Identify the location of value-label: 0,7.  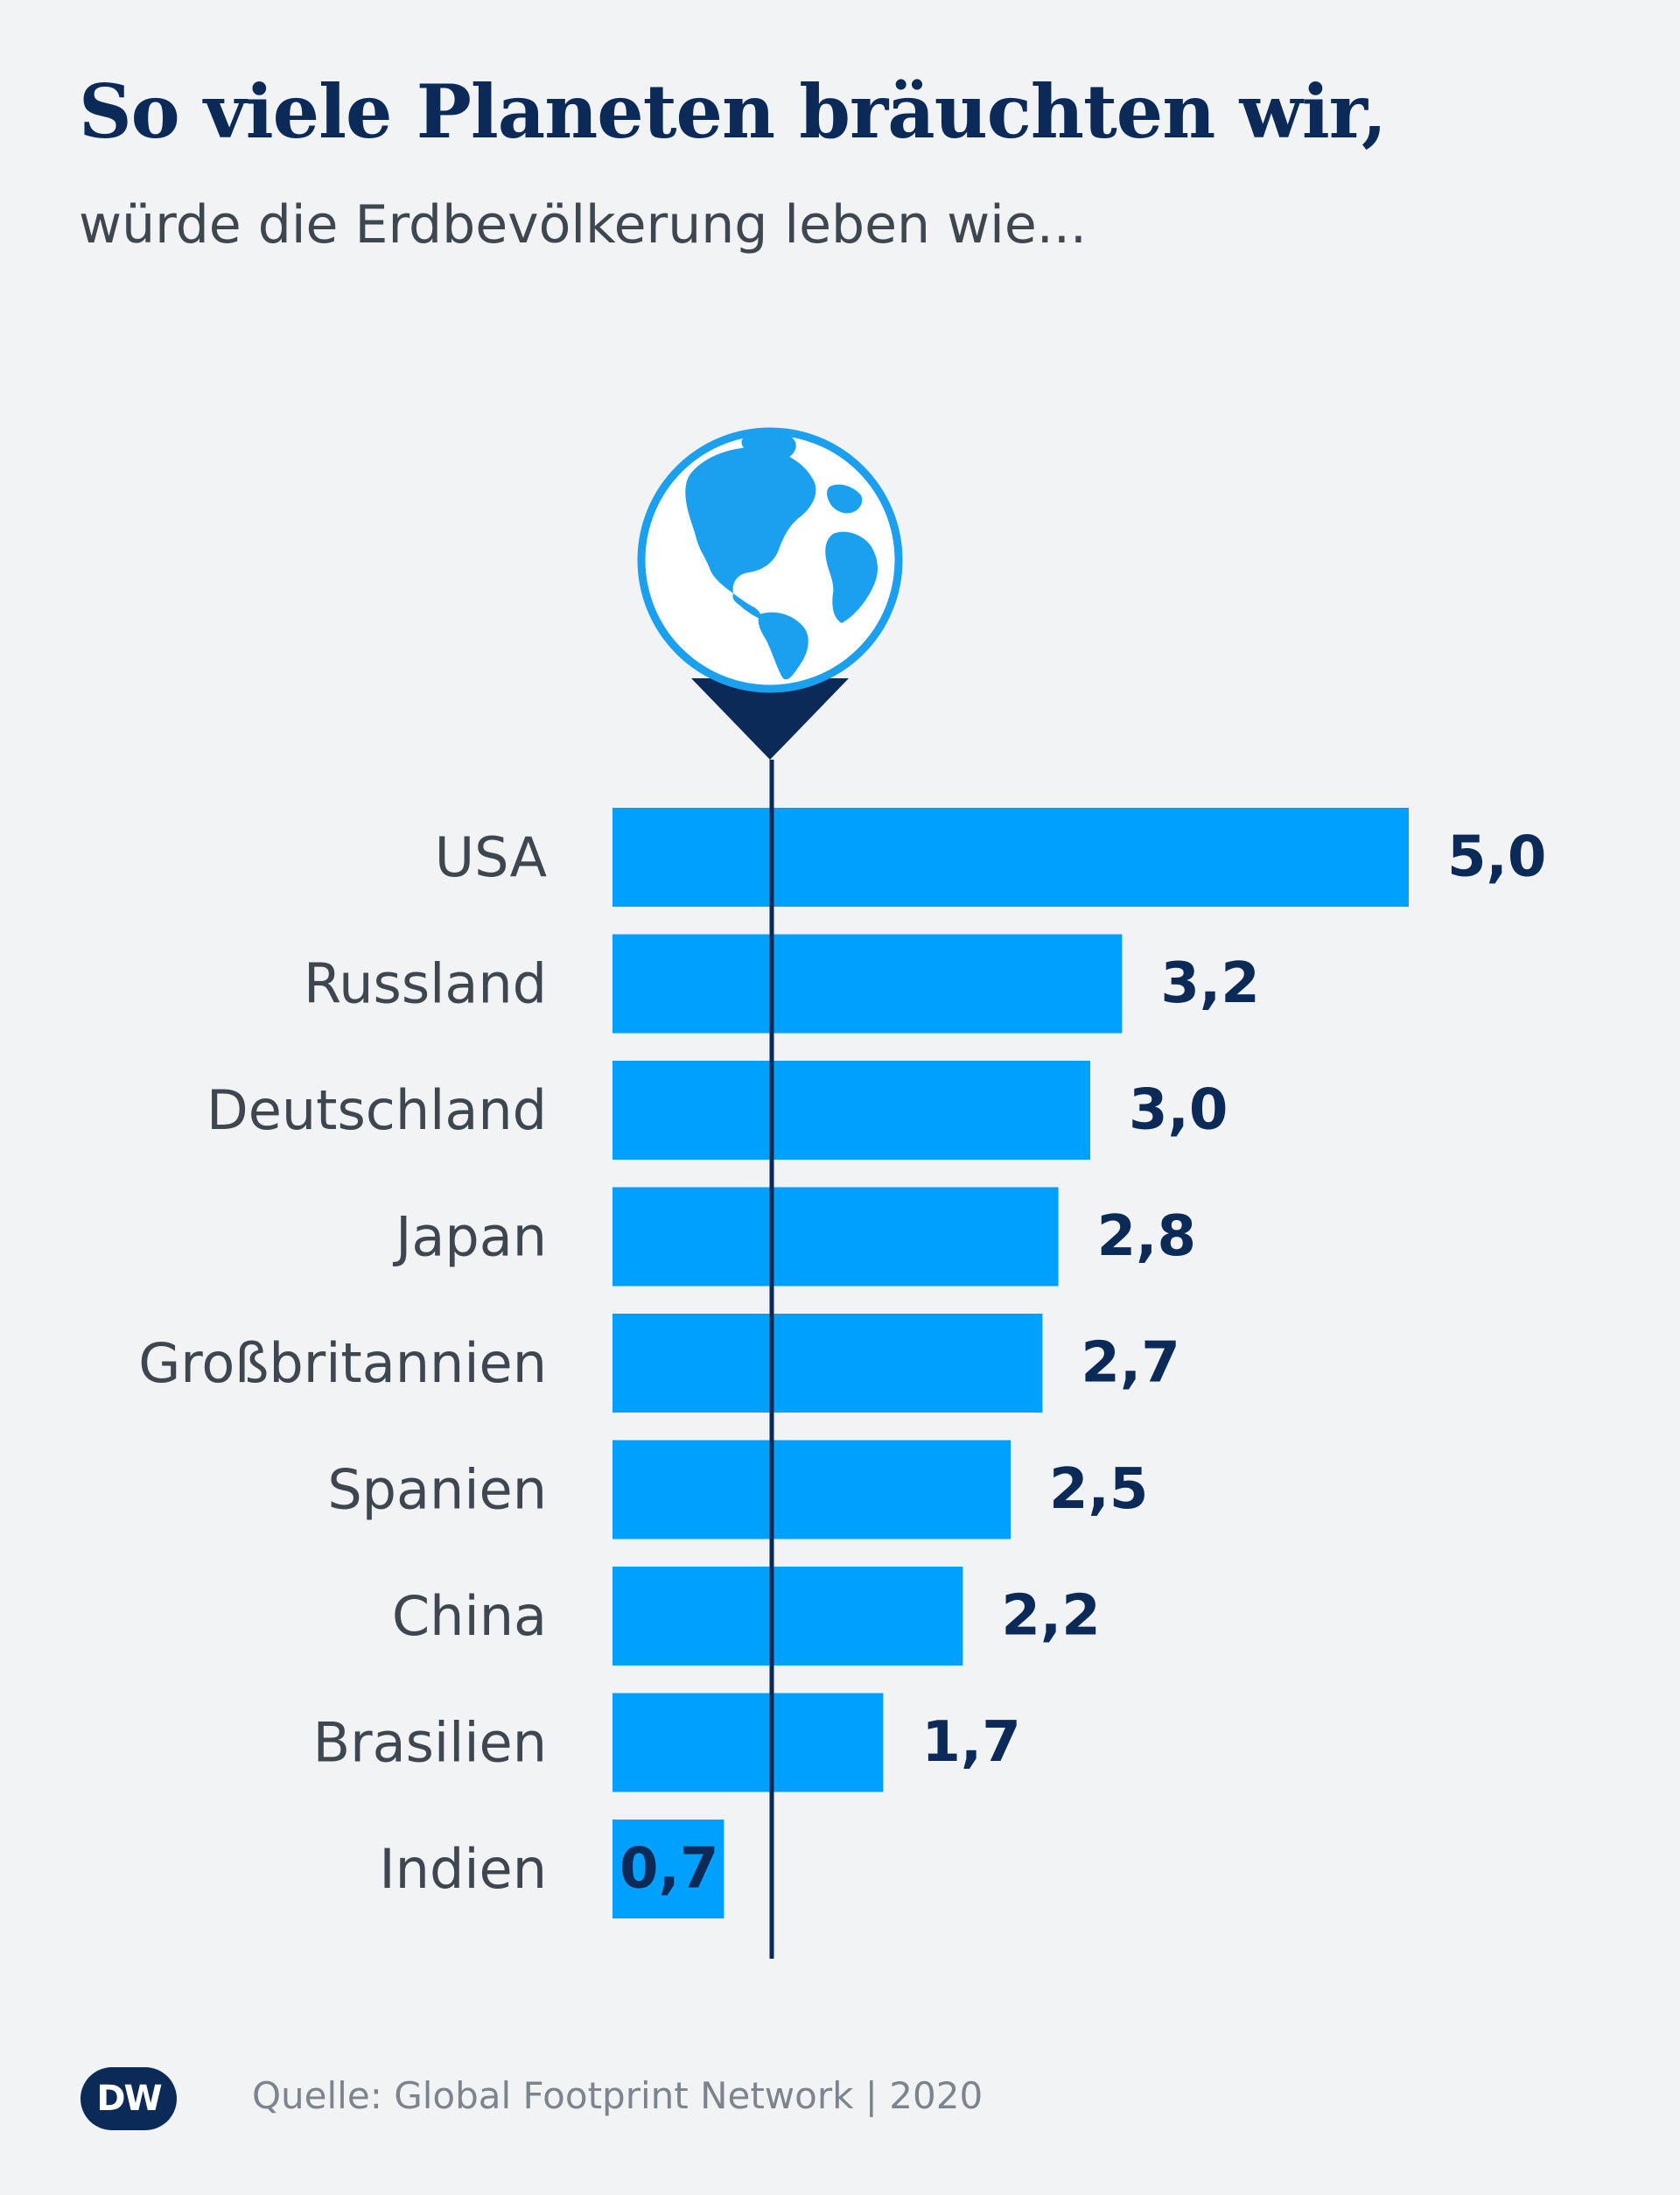
(669, 1869).